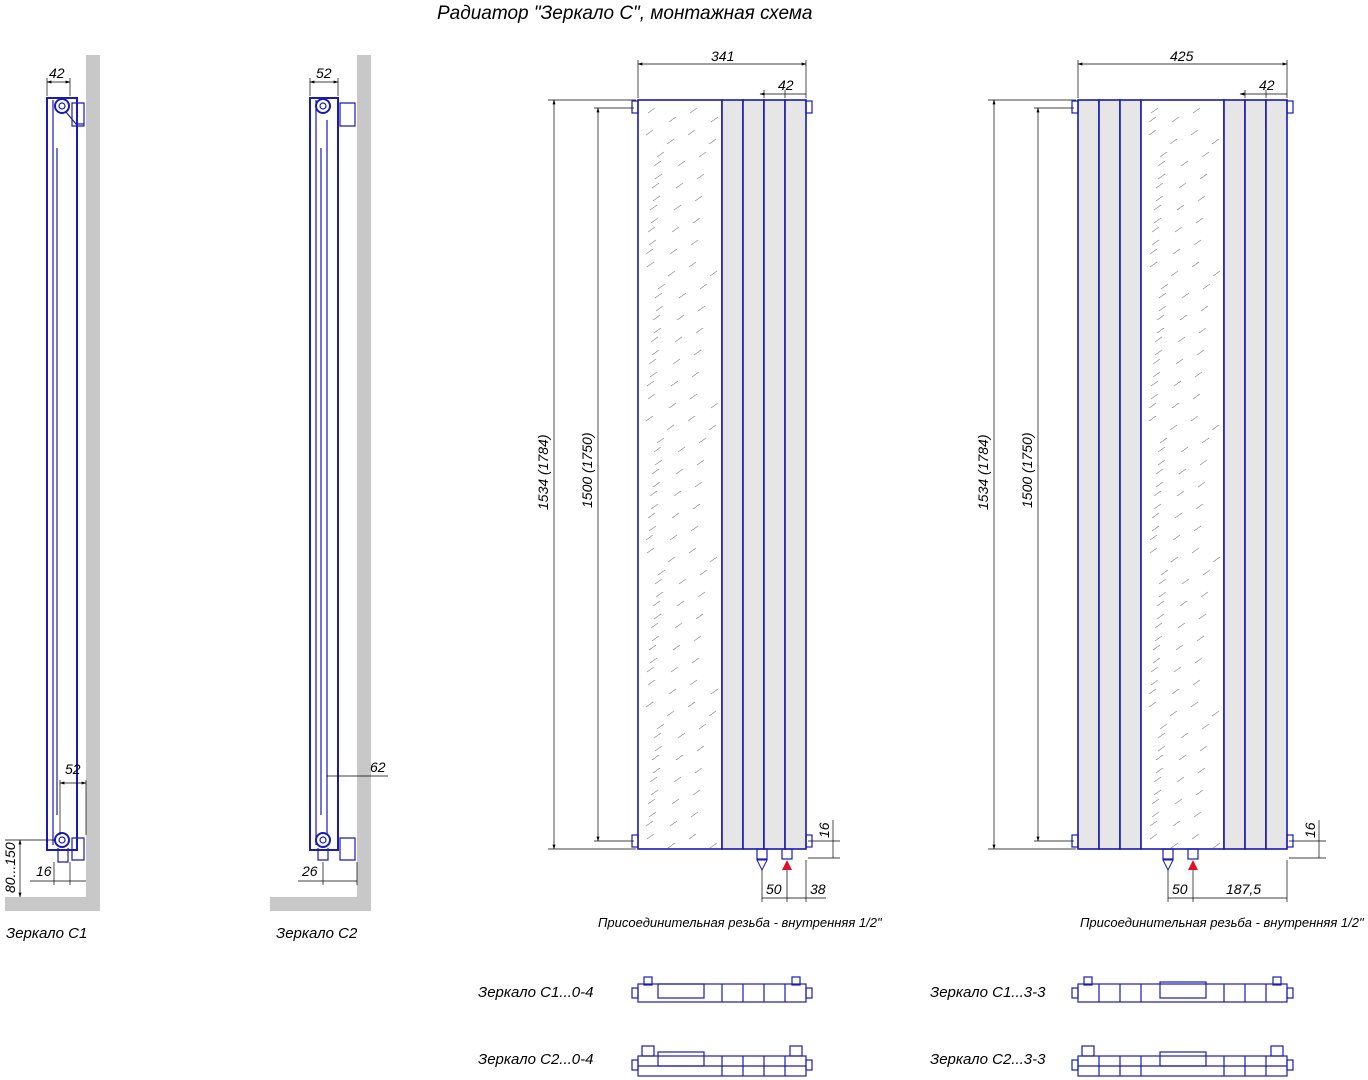 Image resolution: width=1368 pixels, height=1080 pixels. What do you see at coordinates (1112, 989) in the screenshot?
I see `top-view-c1-3-3: Зеркало С1...3-3` at bounding box center [1112, 989].